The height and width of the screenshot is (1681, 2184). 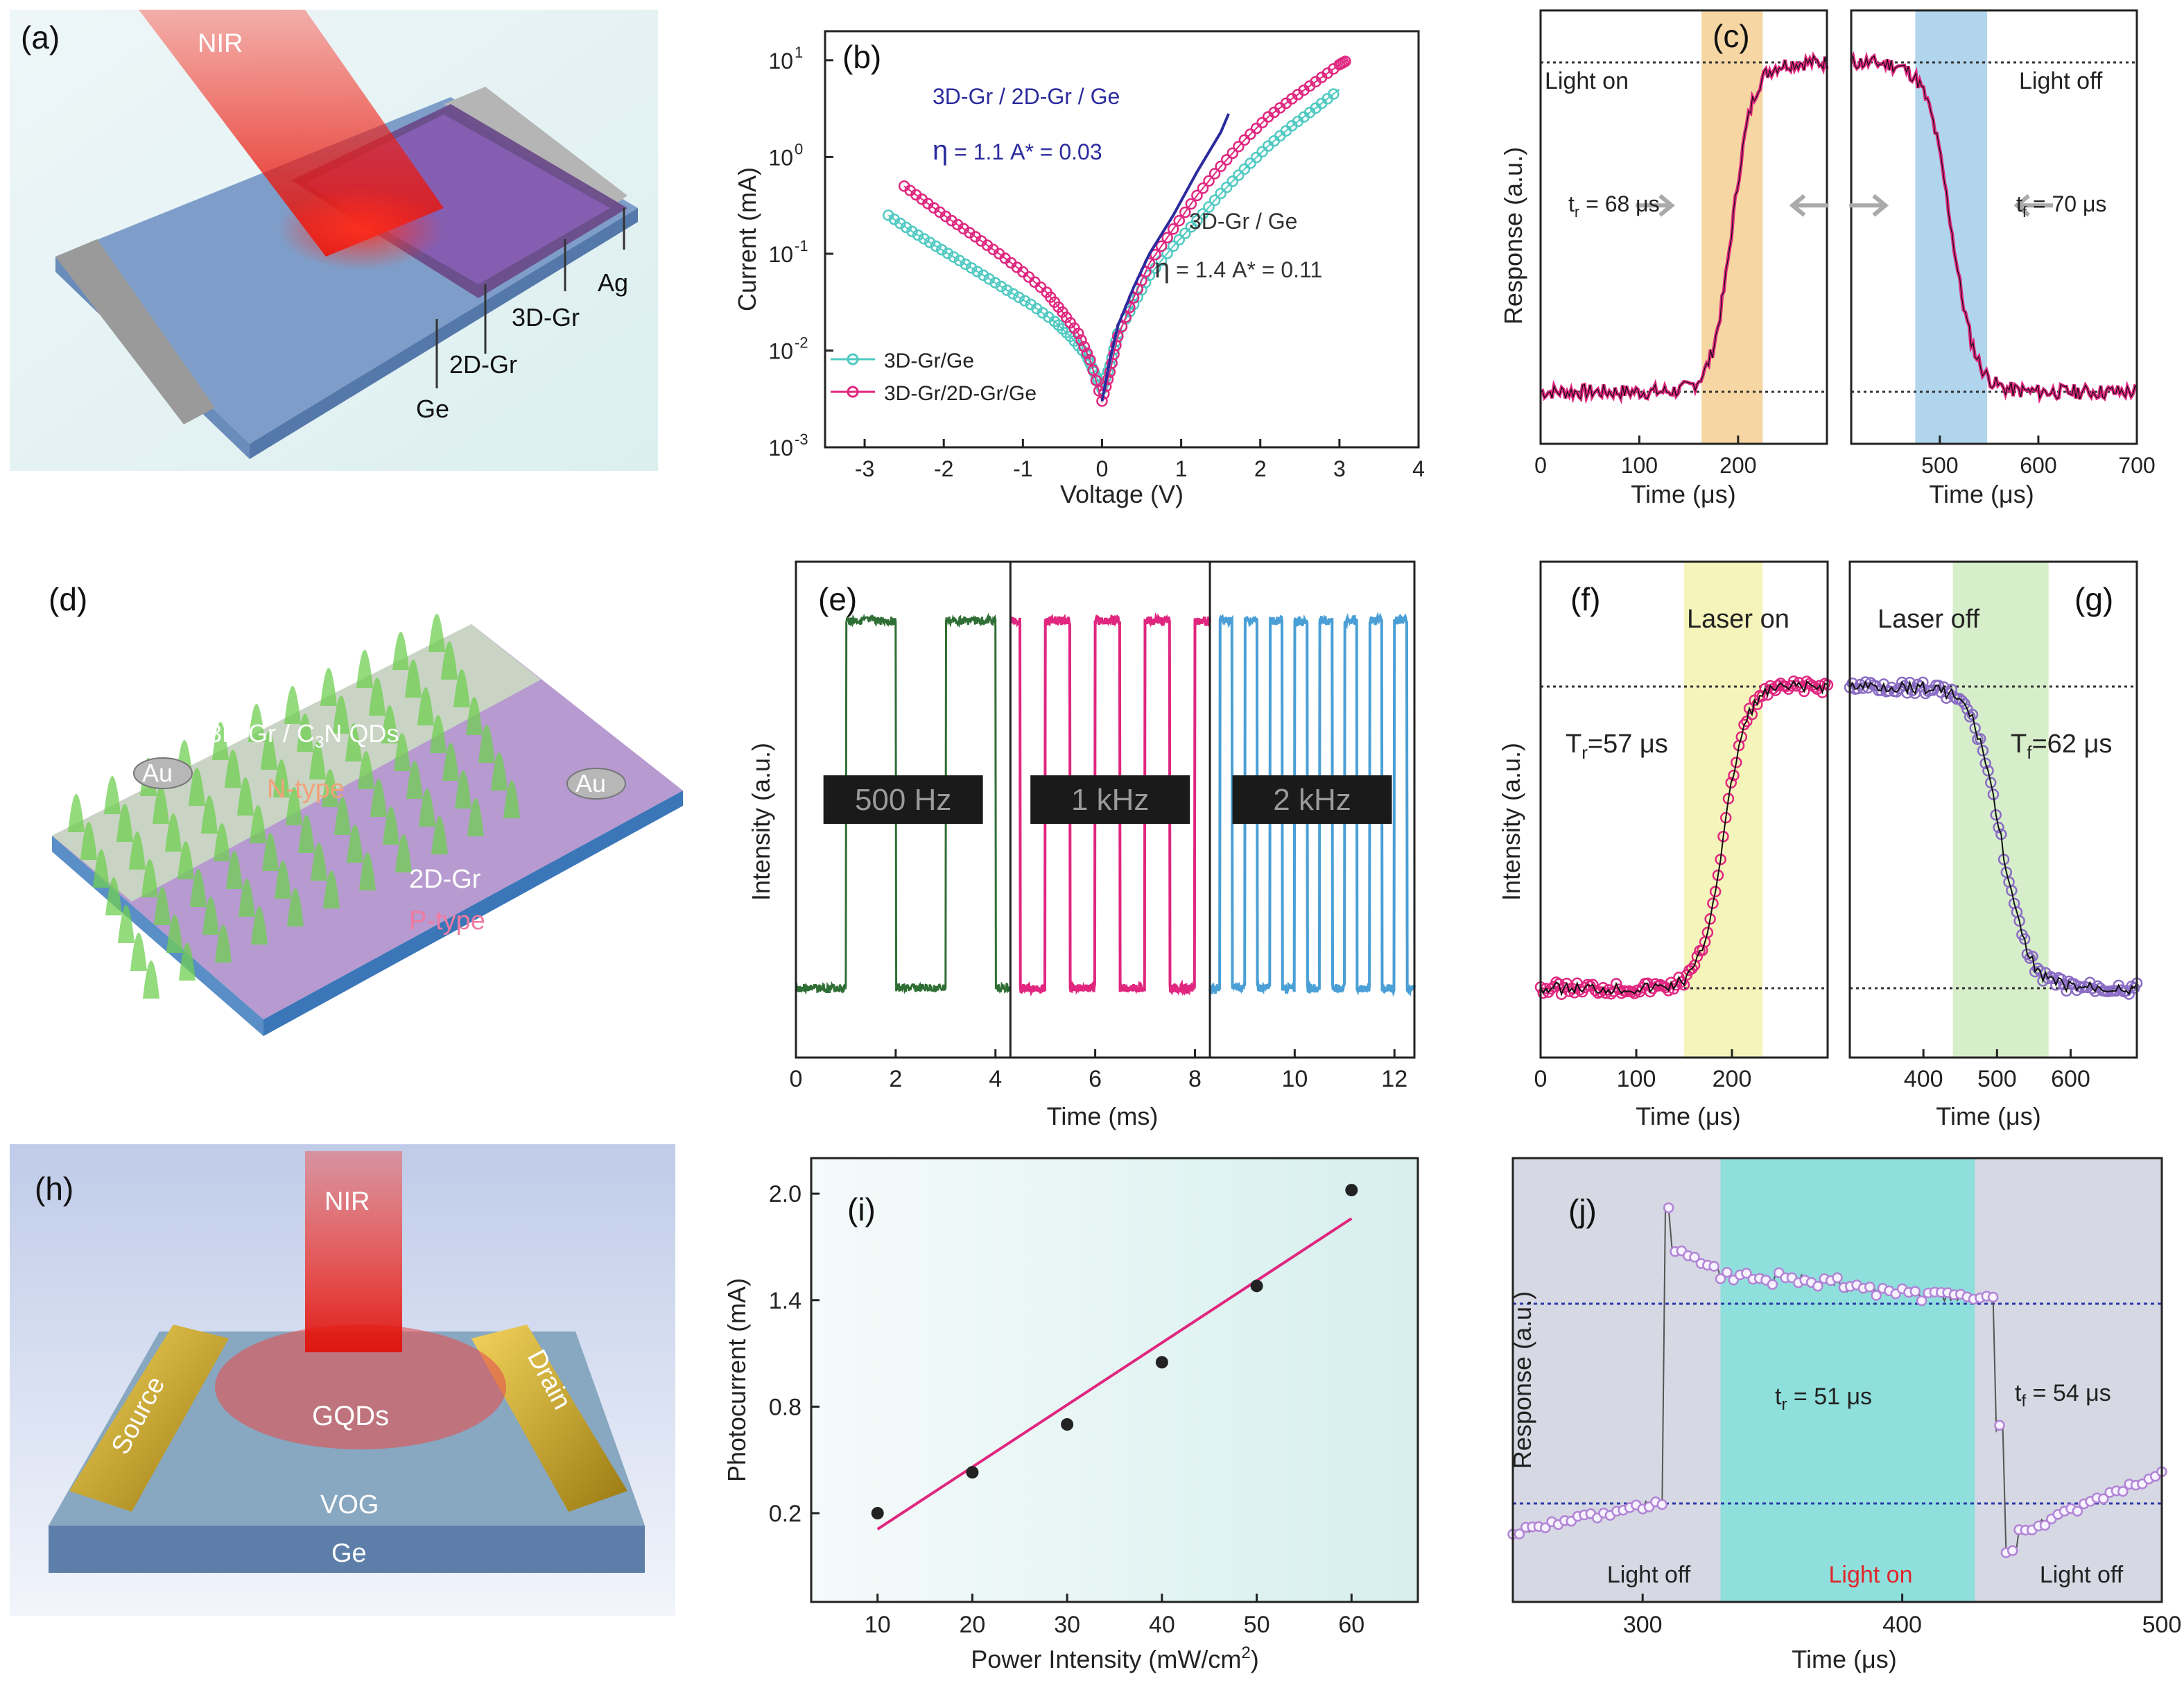 I want to click on chart-j-region-1: Light off, so click(x=1649, y=1575).